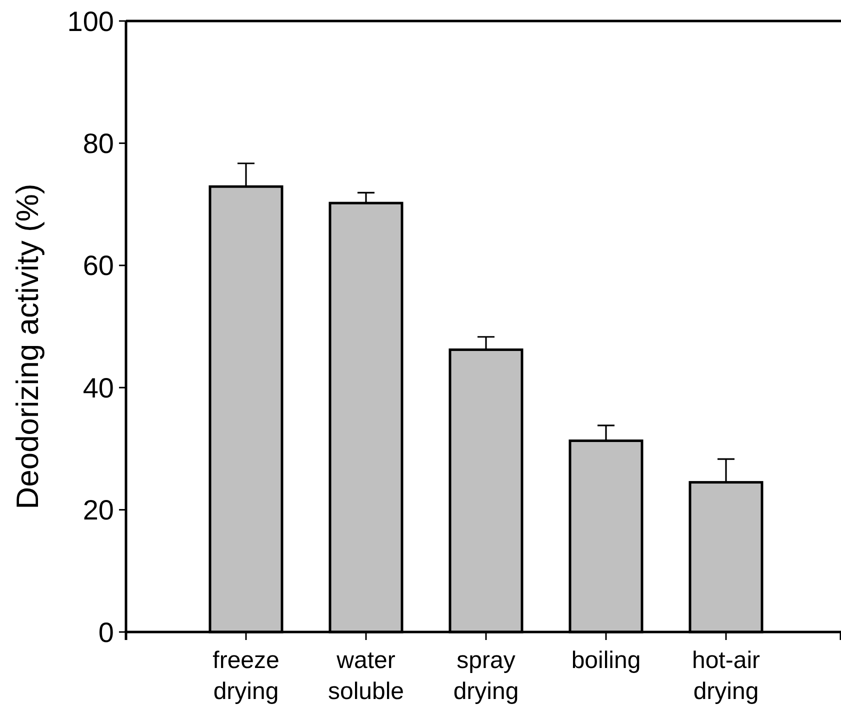  I want to click on y-axis-title: Deodorizing activity (%), so click(27, 347).